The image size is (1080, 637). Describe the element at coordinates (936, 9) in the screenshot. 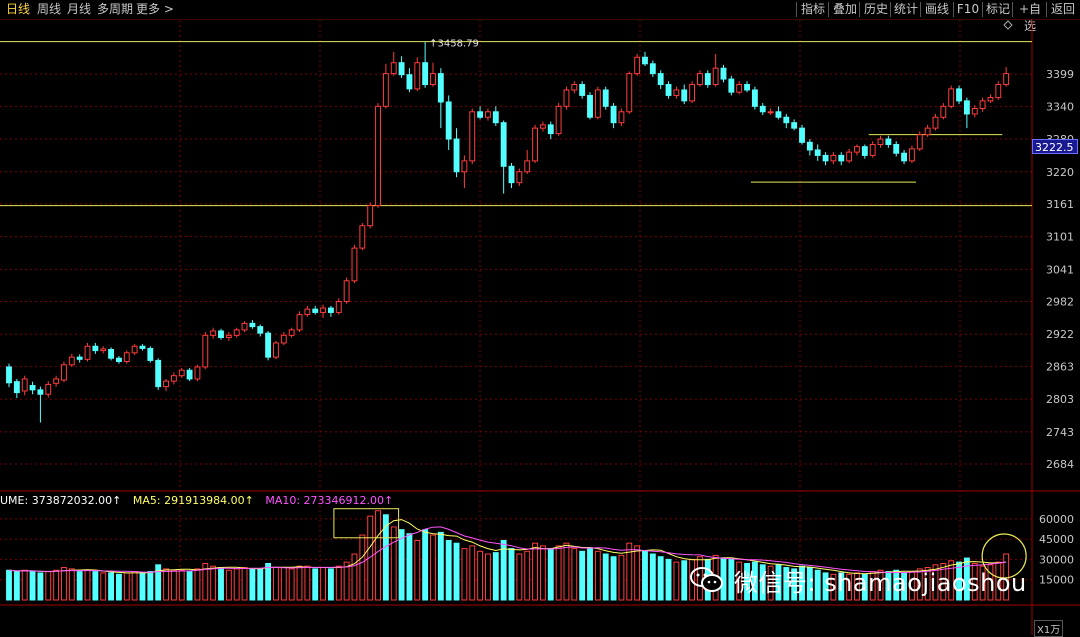

I see `toolbar-button-4: 画线` at that location.